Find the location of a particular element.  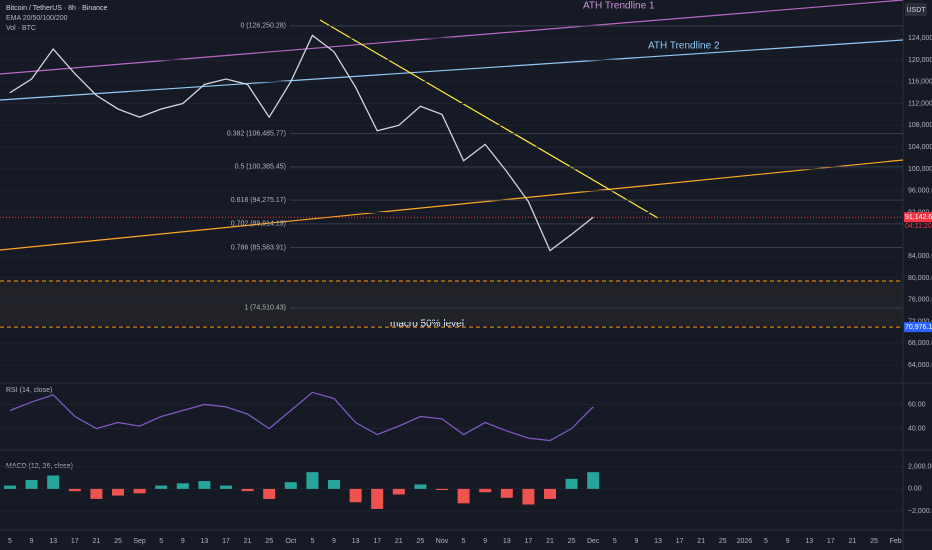

currency-button is located at coordinates (916, 9).